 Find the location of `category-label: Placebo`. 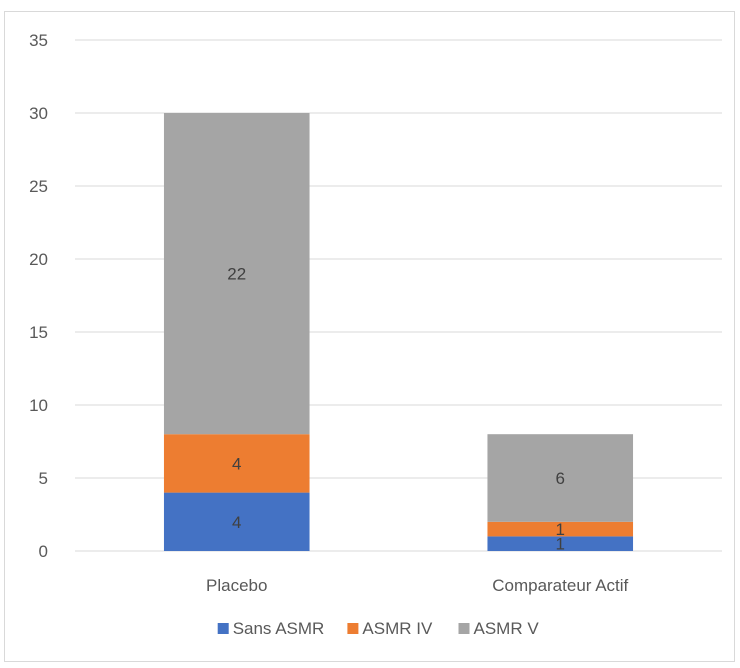

category-label: Placebo is located at coordinates (236, 585).